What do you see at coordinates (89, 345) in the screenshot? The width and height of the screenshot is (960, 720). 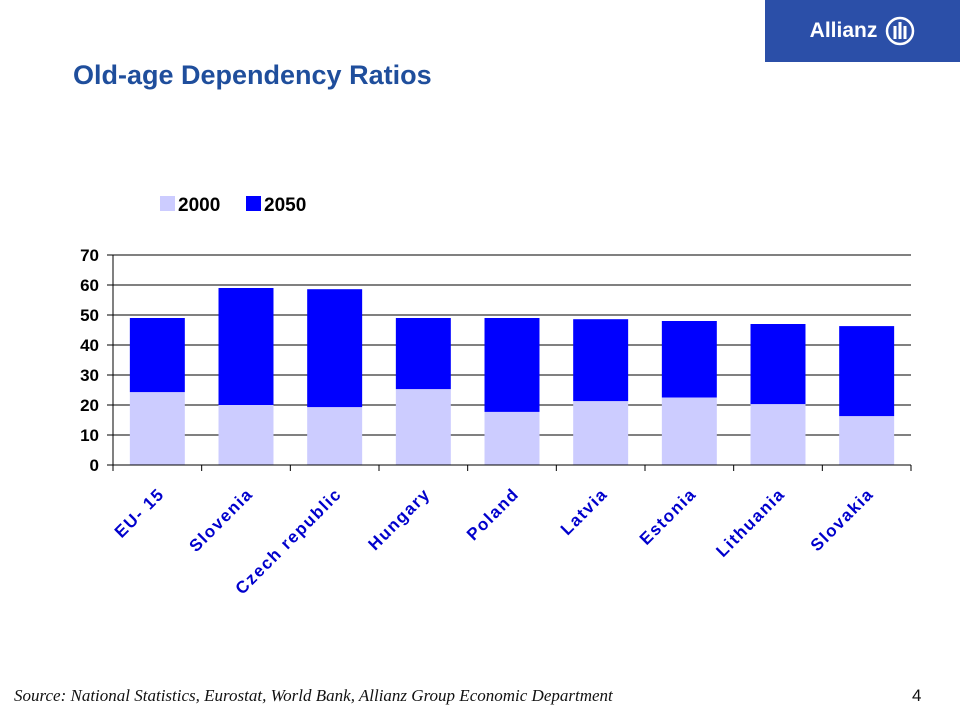 I see `y-tick-label: 40` at bounding box center [89, 345].